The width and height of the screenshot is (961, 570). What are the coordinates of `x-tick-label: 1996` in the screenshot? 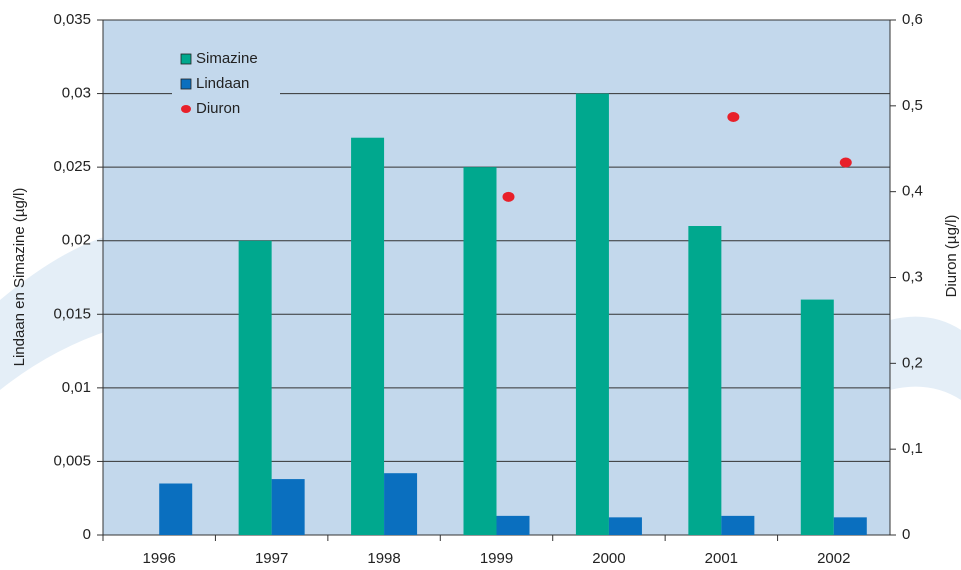 It's located at (159, 558).